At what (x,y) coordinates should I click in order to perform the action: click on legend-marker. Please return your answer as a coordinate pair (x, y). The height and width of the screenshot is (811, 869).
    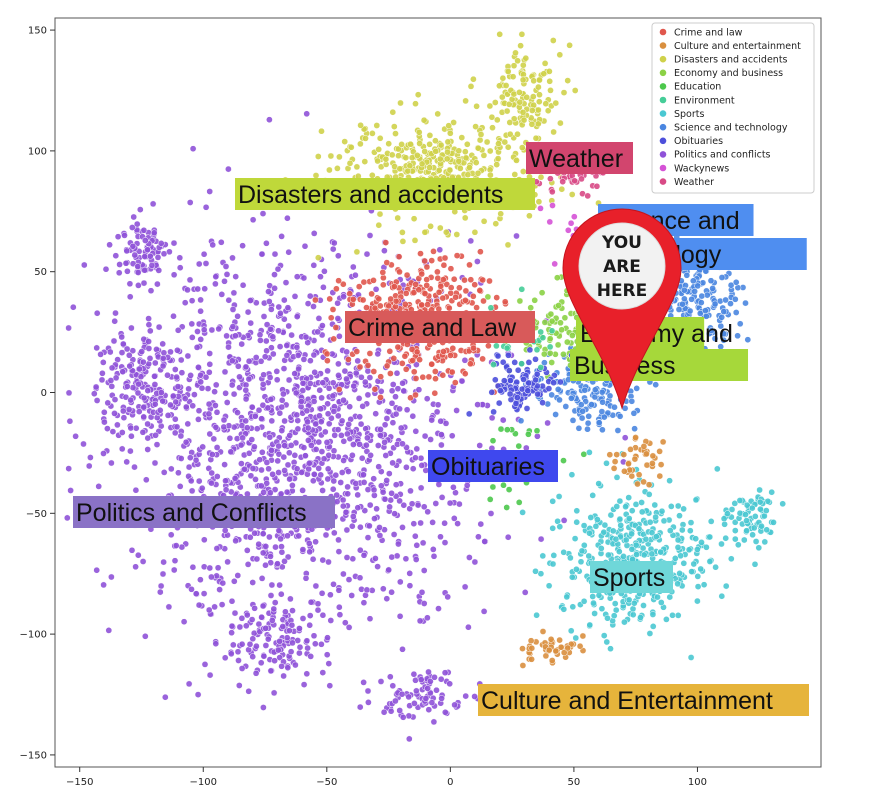
    Looking at the image, I should click on (663, 154).